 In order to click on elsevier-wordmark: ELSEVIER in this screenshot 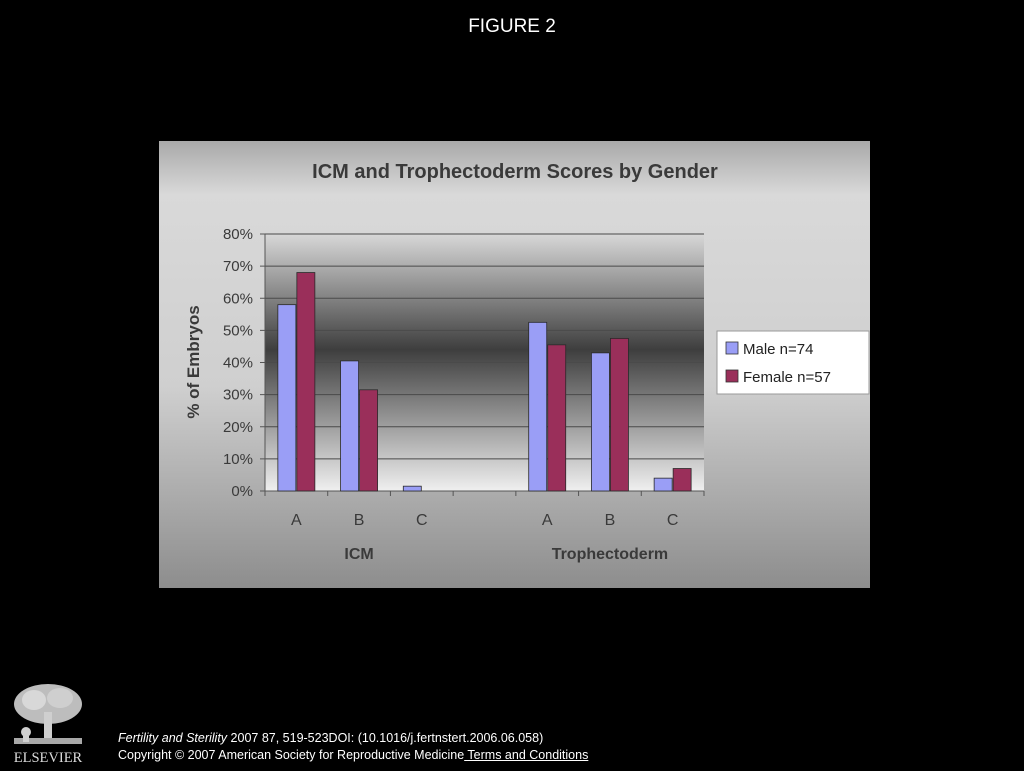, I will do `click(48, 758)`.